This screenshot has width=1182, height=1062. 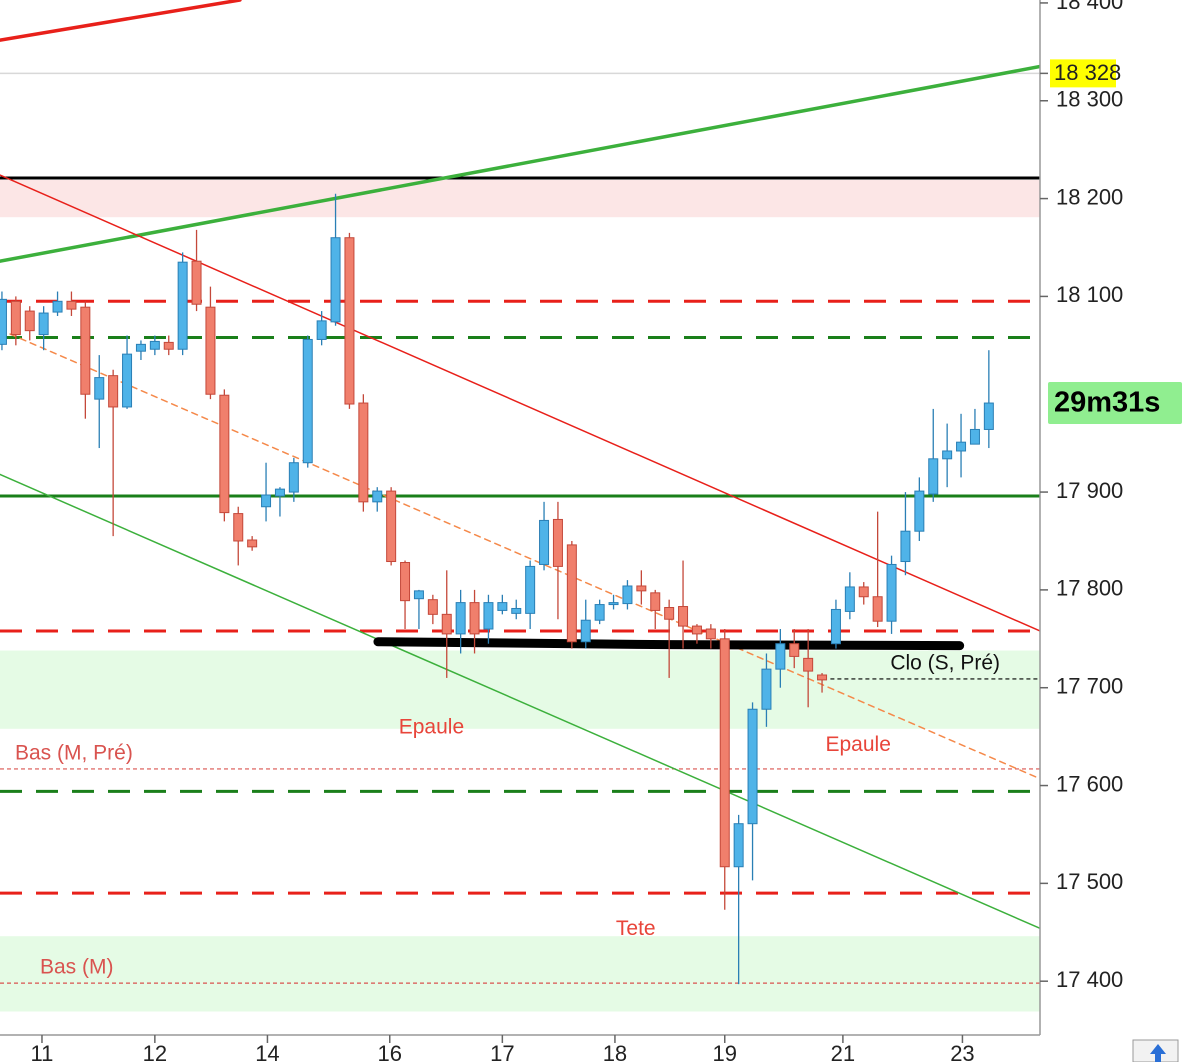 What do you see at coordinates (615, 1051) in the screenshot?
I see `x-tick-label: 18` at bounding box center [615, 1051].